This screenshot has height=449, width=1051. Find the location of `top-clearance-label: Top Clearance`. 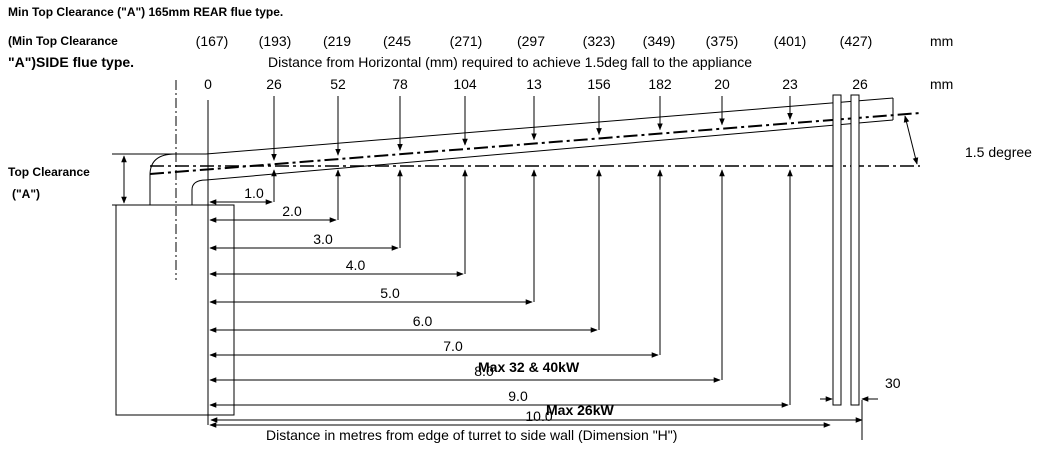

top-clearance-label: Top Clearance is located at coordinates (49, 172).